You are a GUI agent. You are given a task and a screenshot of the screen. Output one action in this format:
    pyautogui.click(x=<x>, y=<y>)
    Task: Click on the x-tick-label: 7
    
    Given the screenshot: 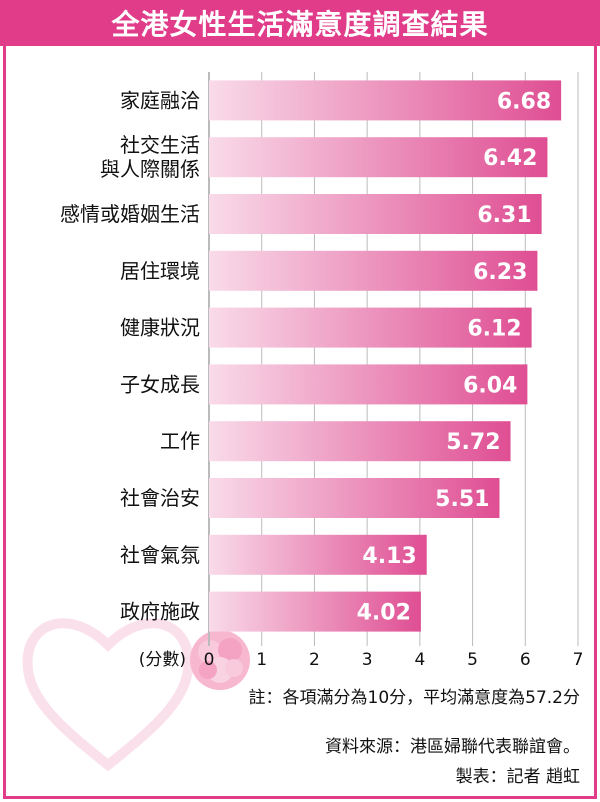 What is the action you would take?
    pyautogui.click(x=578, y=660)
    